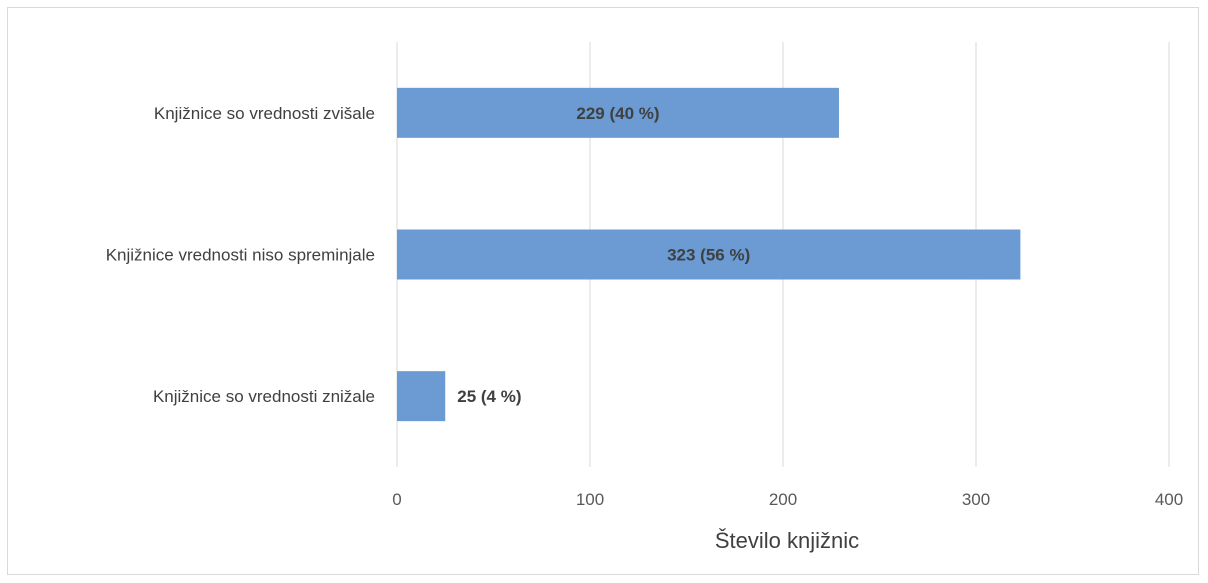 The height and width of the screenshot is (583, 1208). Describe the element at coordinates (489, 396) in the screenshot. I see `data-label: 25 (4 %)` at that location.